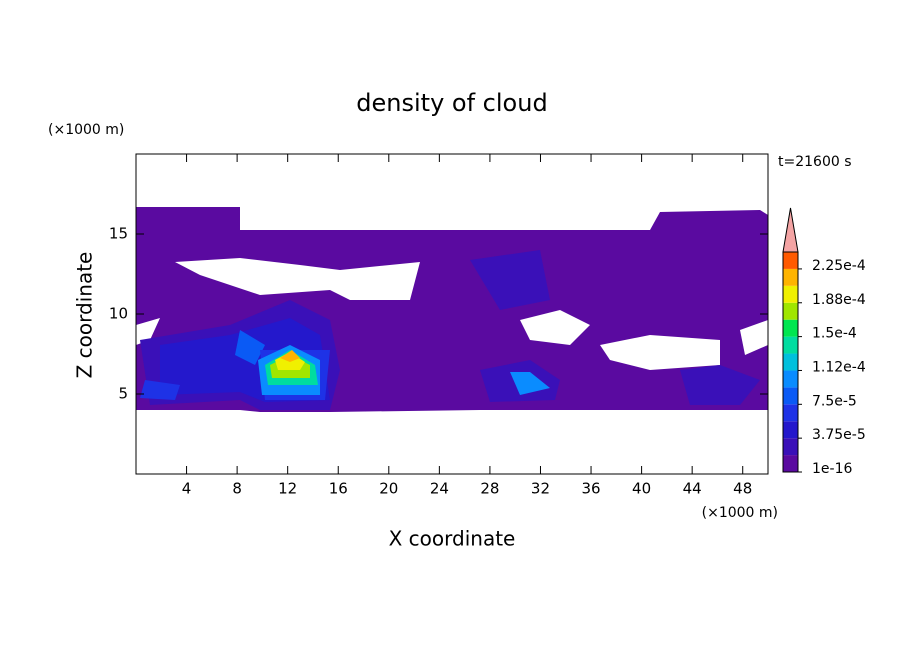 Image resolution: width=904 pixels, height=654 pixels. What do you see at coordinates (118, 234) in the screenshot?
I see `y-tick-label: 15` at bounding box center [118, 234].